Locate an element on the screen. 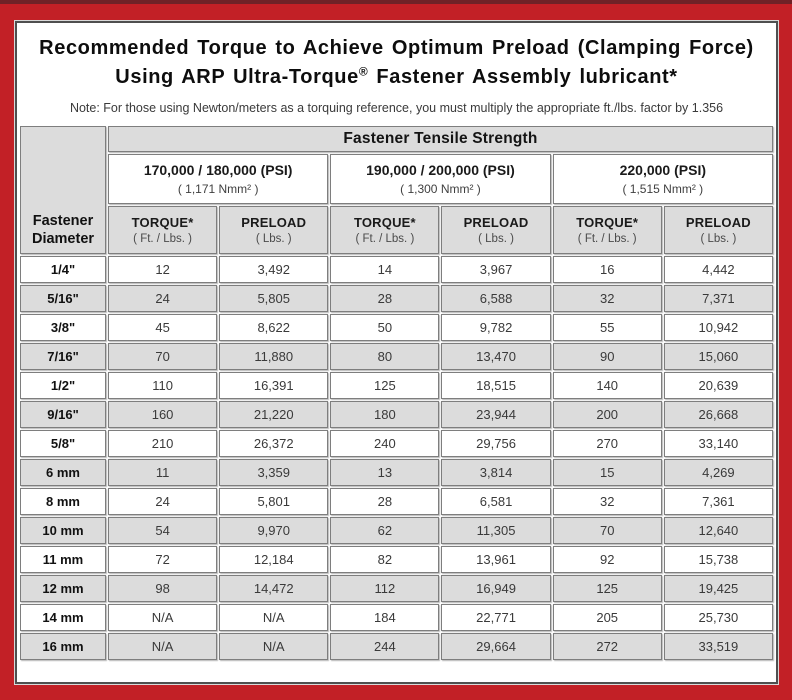  value-cell: 270 is located at coordinates (607, 443).